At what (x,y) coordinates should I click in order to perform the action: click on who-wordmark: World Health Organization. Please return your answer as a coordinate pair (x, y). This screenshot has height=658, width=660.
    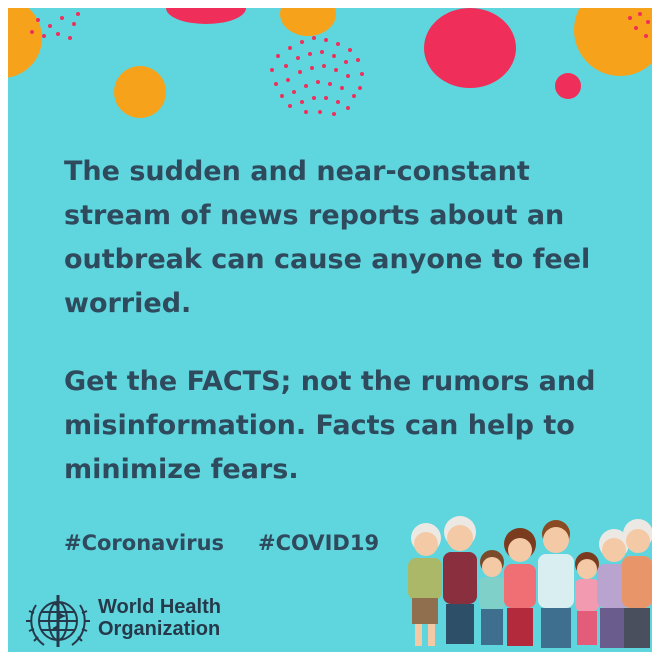
    Looking at the image, I should click on (159, 618).